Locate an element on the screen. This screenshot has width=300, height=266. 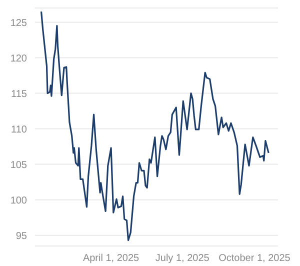
y-tick-label: 120 is located at coordinates (19, 58).